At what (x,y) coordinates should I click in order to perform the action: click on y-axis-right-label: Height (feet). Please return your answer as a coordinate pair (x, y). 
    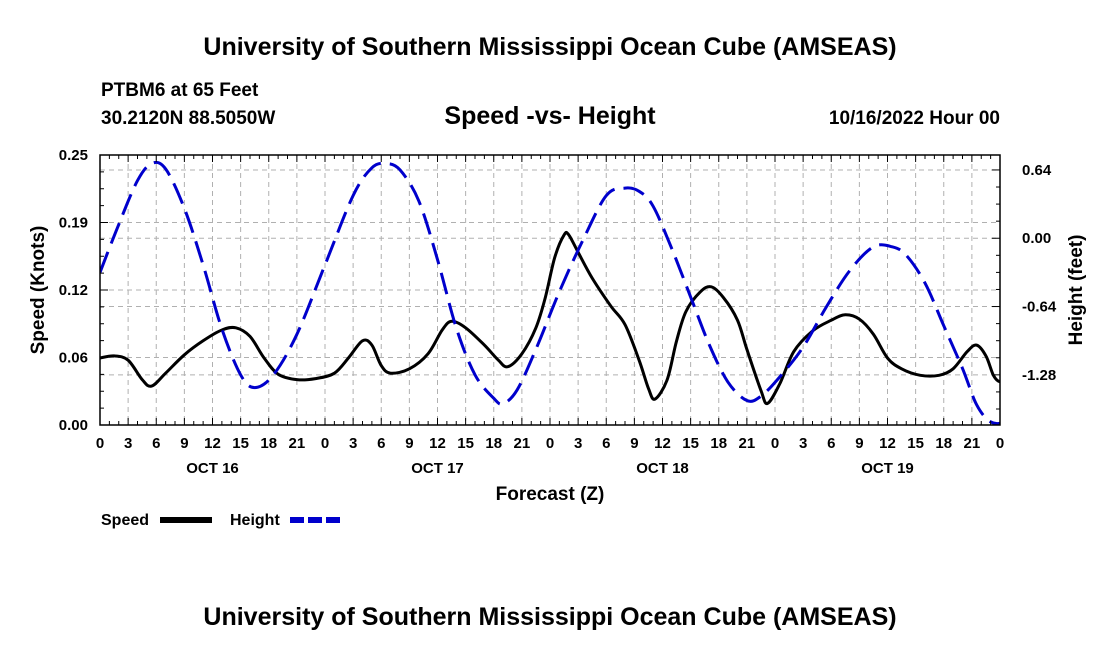
    Looking at the image, I should click on (1076, 290).